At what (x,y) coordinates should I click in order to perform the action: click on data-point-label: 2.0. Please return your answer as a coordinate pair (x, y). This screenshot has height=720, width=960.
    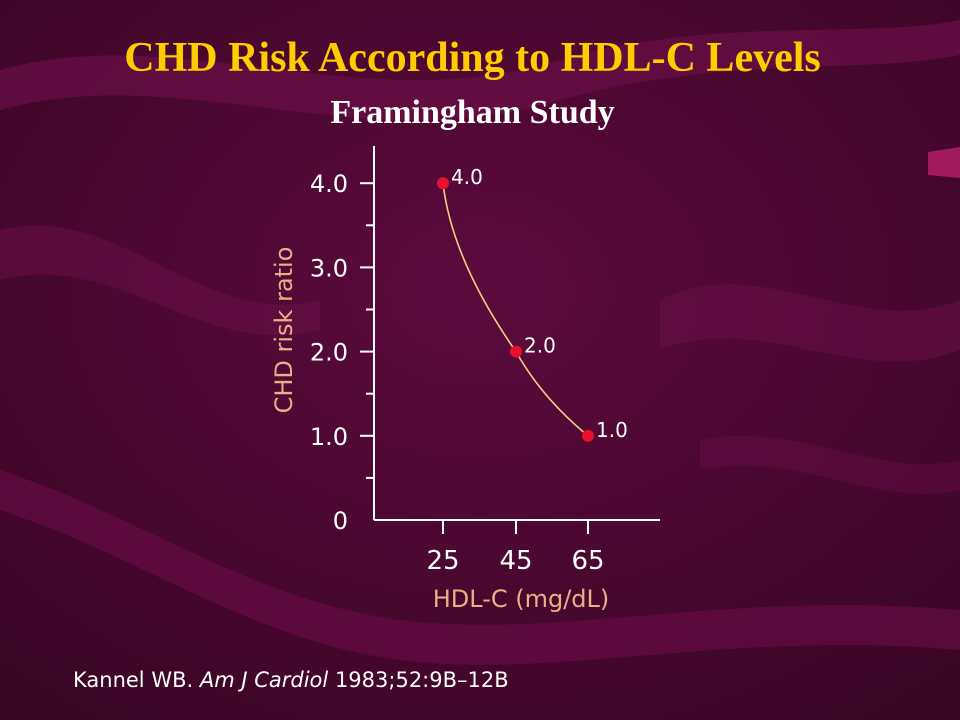
    Looking at the image, I should click on (540, 346).